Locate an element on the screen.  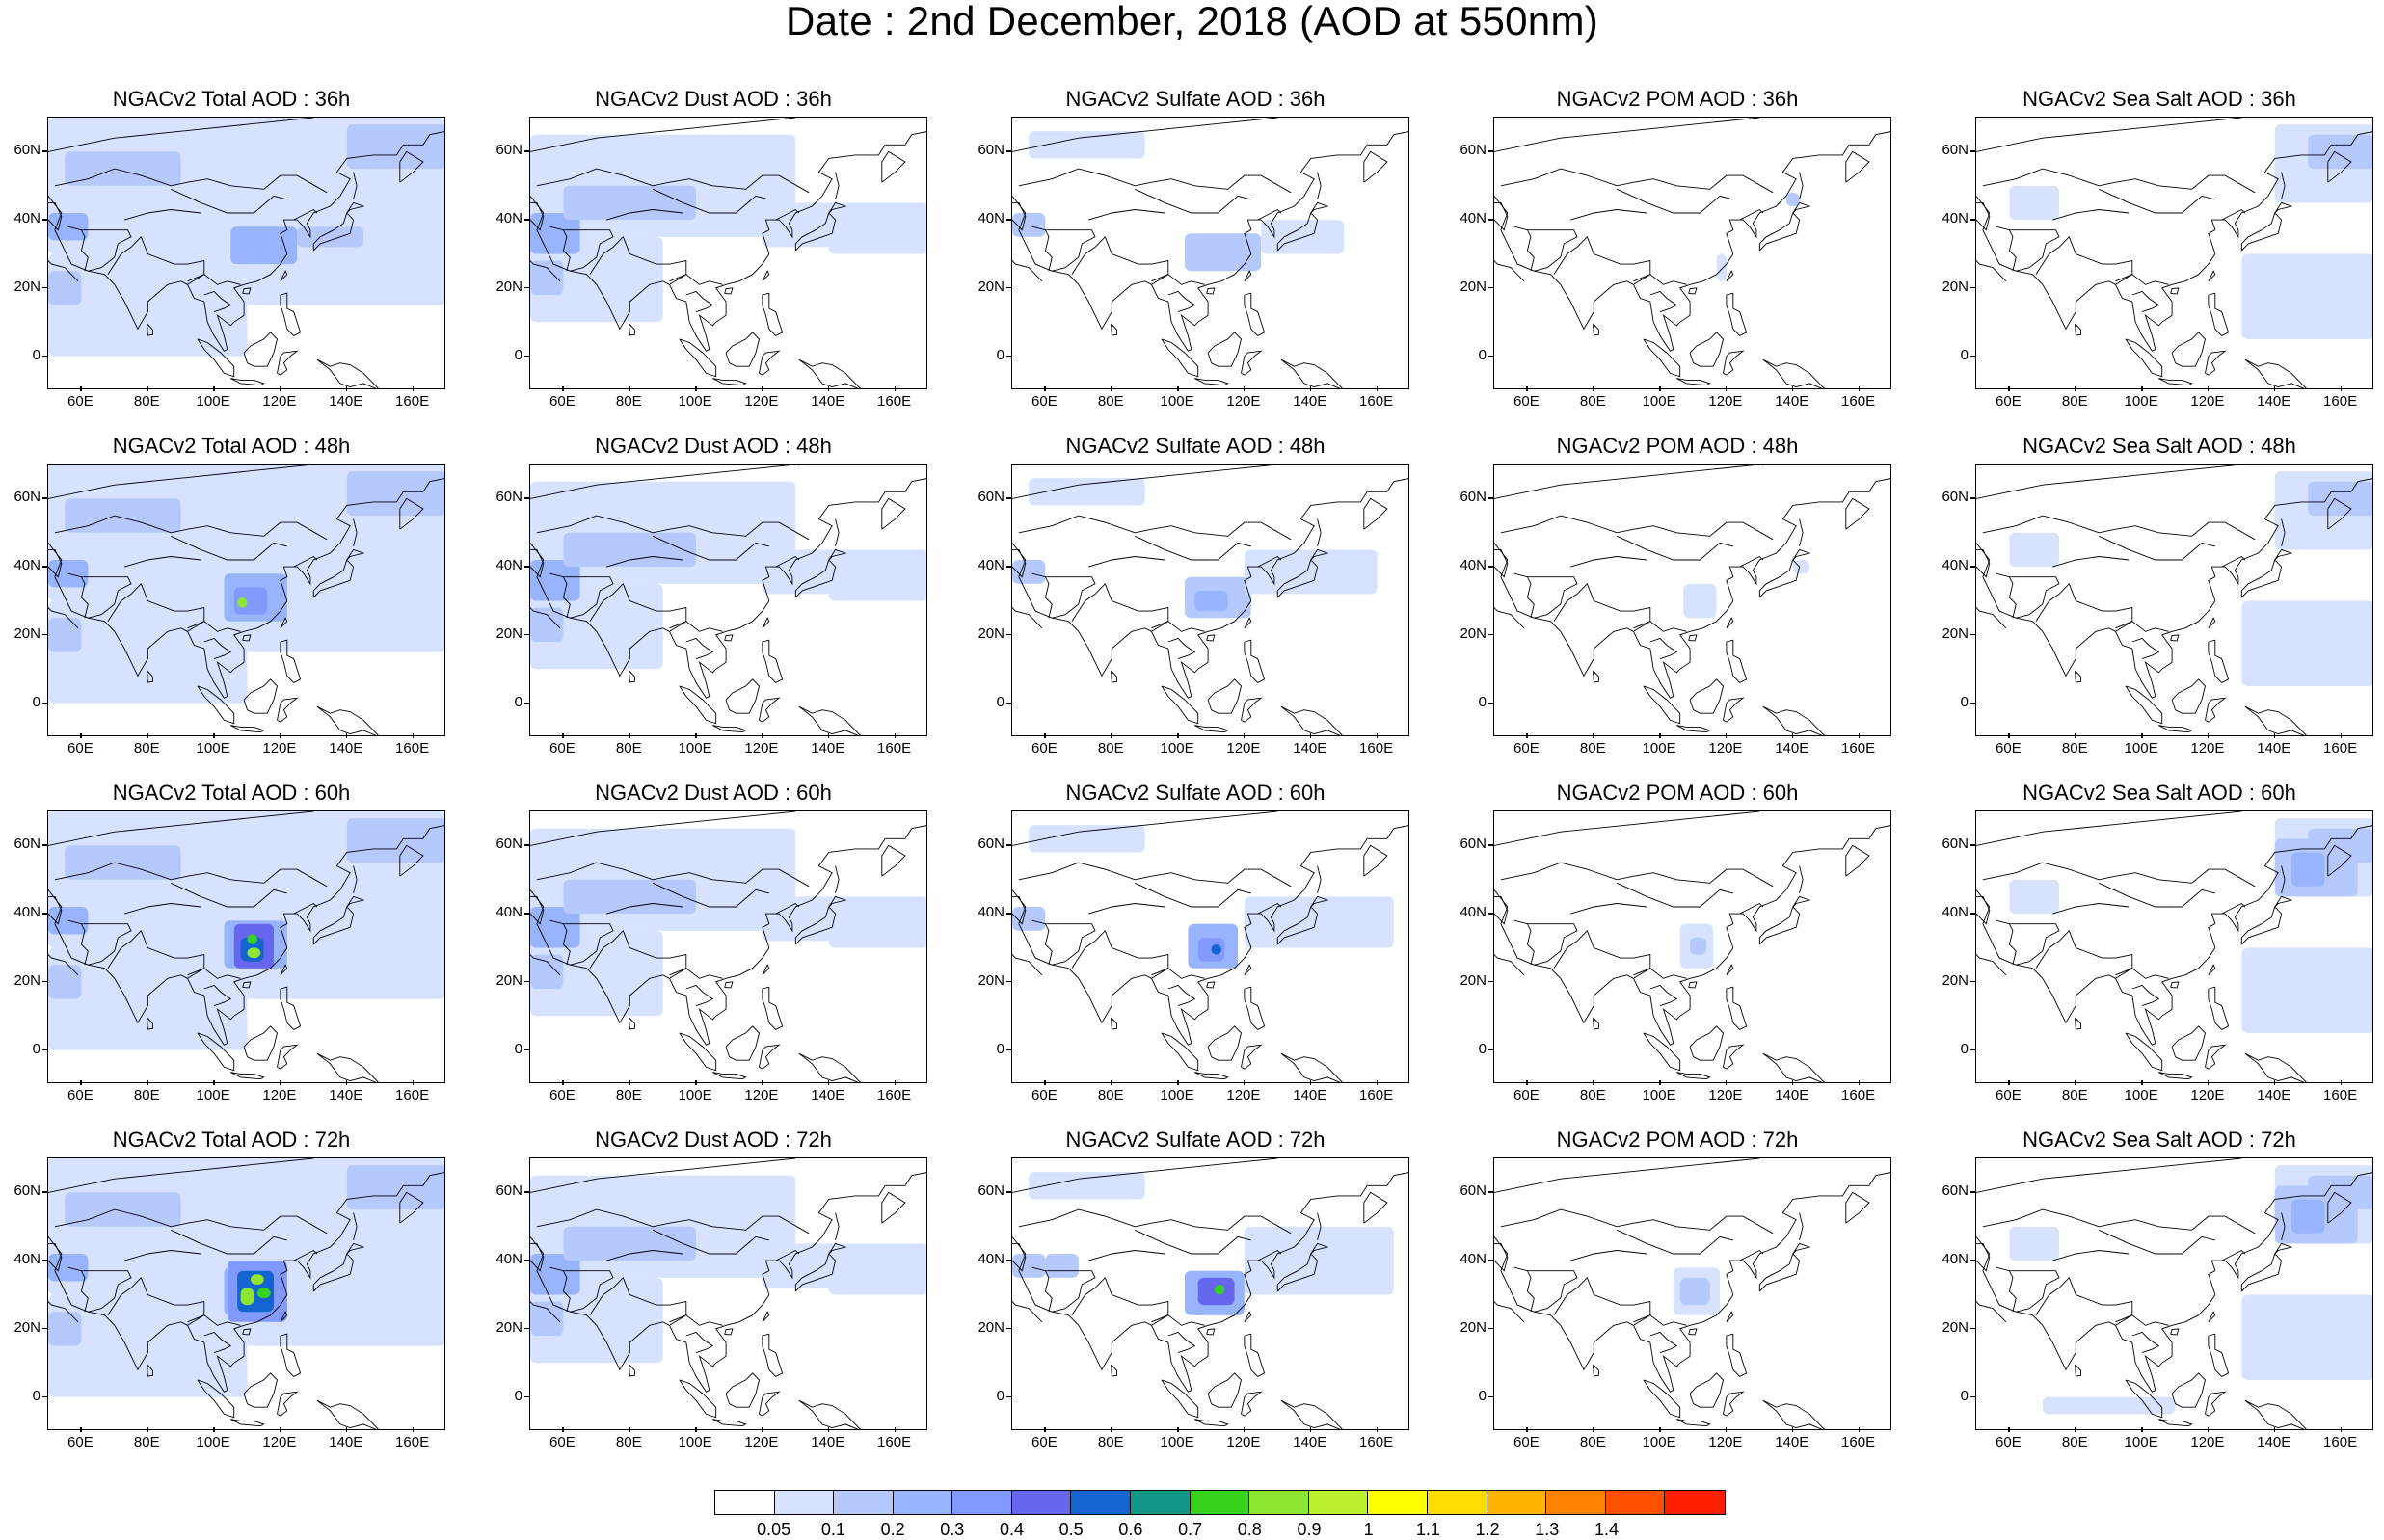
panel-title: NGACv2 Sulfate AOD : 60h is located at coordinates (1195, 793).